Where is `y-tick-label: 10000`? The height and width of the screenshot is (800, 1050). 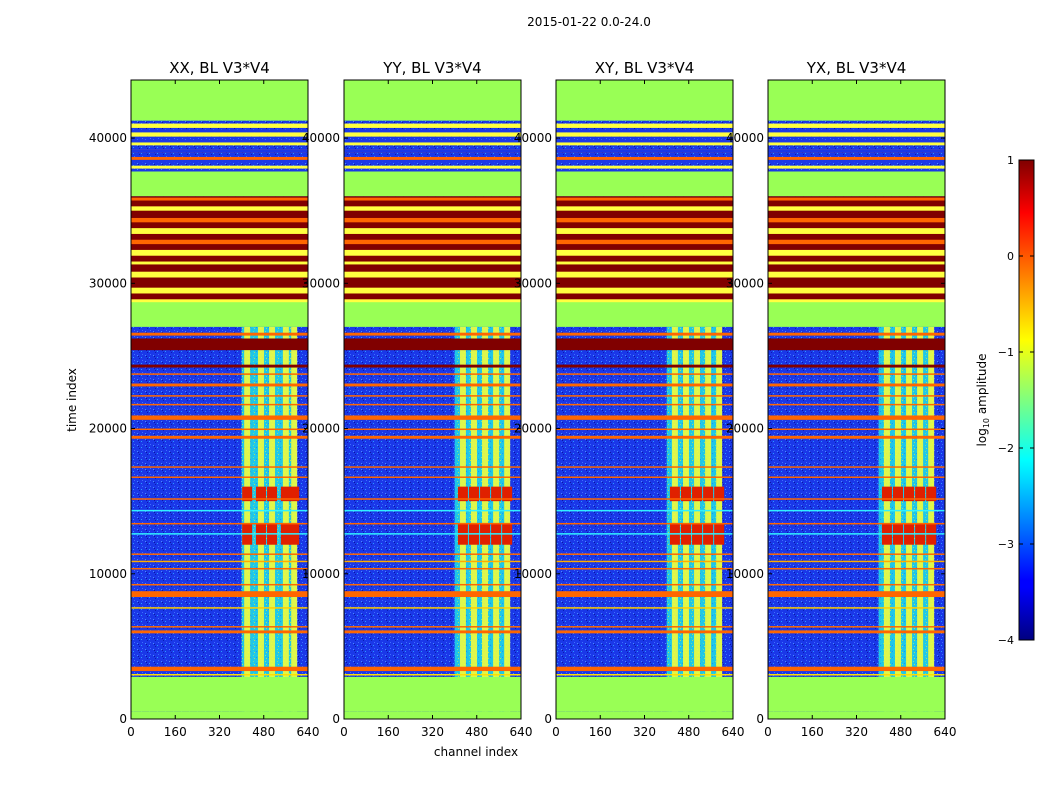
y-tick-label: 10000 is located at coordinates (533, 574).